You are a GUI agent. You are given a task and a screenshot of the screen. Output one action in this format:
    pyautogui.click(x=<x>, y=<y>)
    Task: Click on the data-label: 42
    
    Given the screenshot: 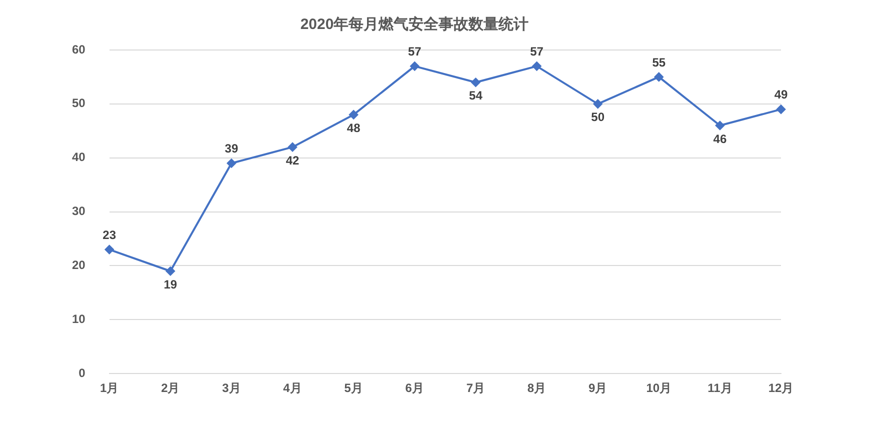 What is the action you would take?
    pyautogui.click(x=293, y=160)
    